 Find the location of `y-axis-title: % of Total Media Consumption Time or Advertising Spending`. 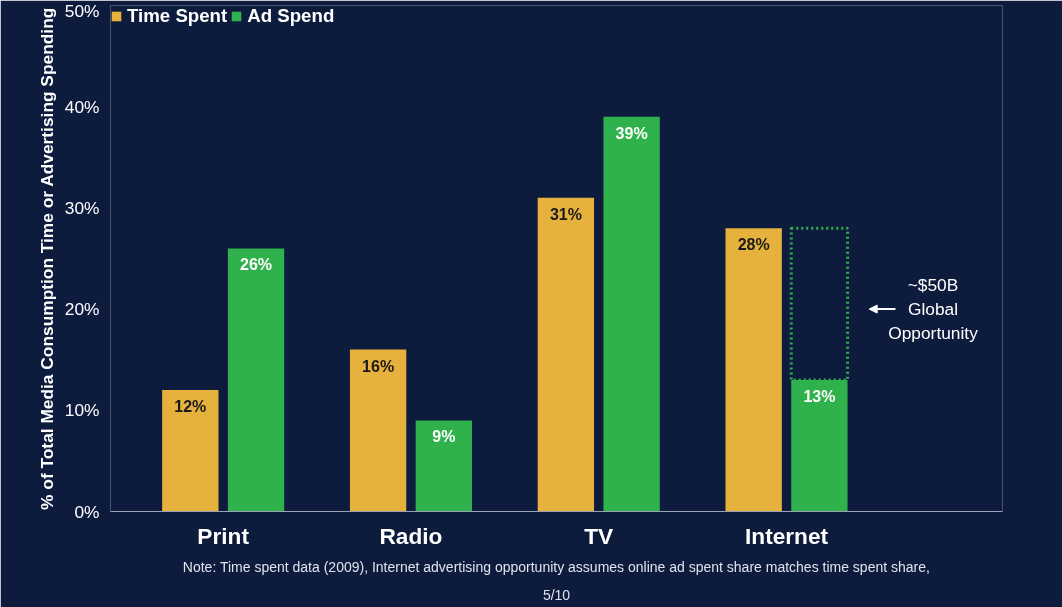

y-axis-title: % of Total Media Consumption Time or Advertising Spending is located at coordinates (46, 258).